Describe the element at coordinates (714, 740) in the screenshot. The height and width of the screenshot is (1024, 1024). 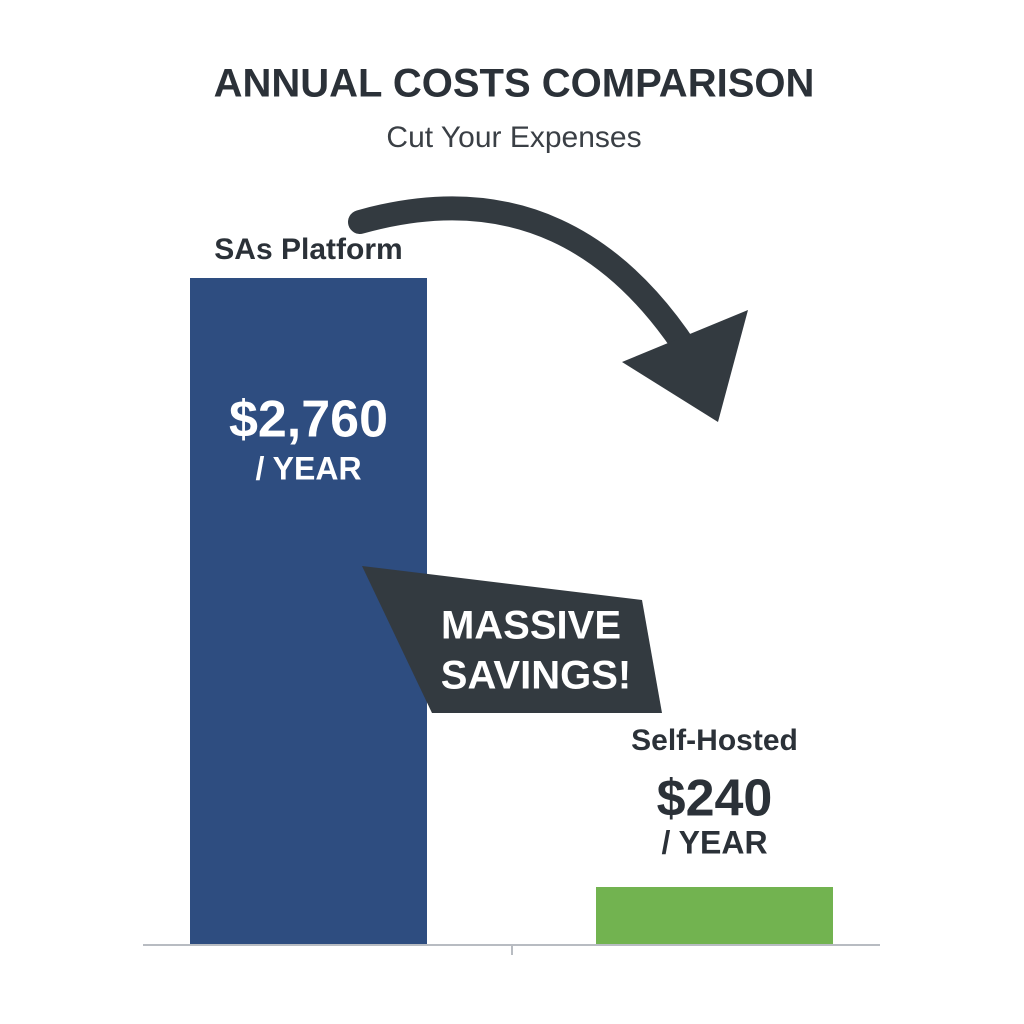
I see `category-label: Self-Hosted` at that location.